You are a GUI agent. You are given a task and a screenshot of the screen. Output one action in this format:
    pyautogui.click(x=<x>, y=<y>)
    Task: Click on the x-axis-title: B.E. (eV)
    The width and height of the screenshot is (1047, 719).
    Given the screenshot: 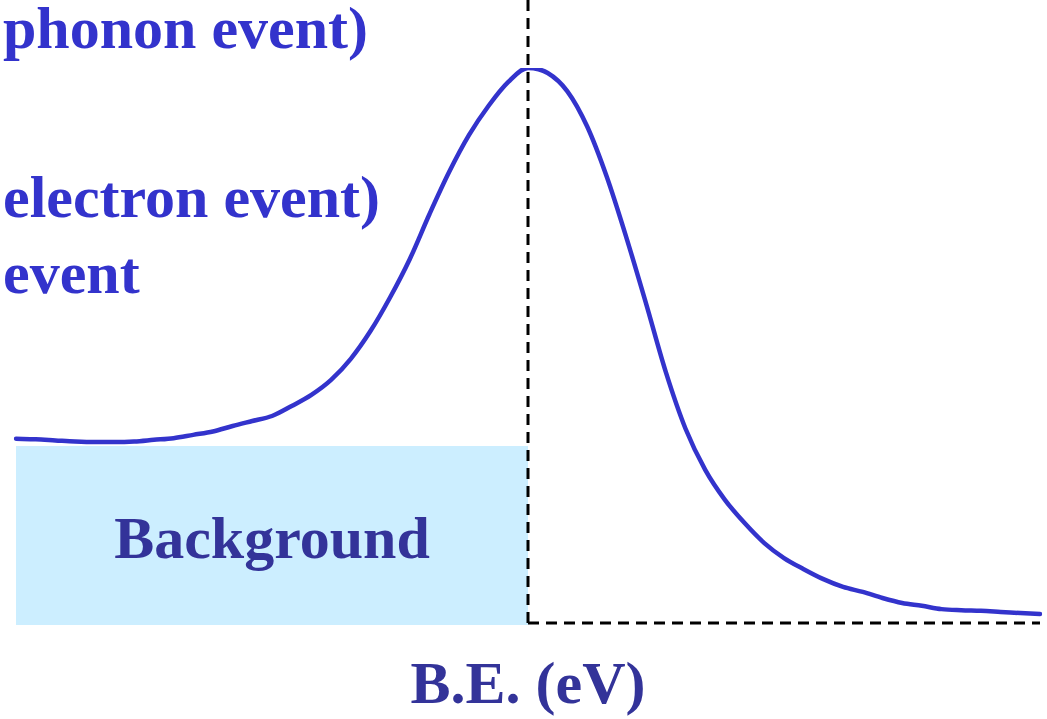 What is the action you would take?
    pyautogui.click(x=528, y=683)
    